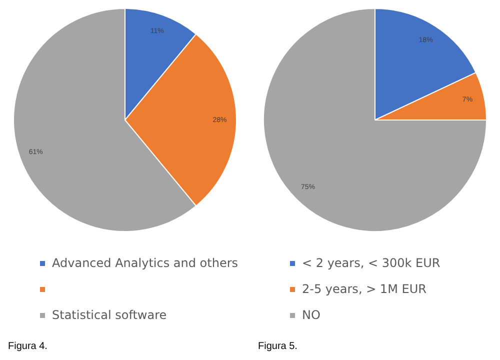 Image resolution: width=500 pixels, height=360 pixels. What do you see at coordinates (109, 315) in the screenshot?
I see `legend-label: Statistical software` at bounding box center [109, 315].